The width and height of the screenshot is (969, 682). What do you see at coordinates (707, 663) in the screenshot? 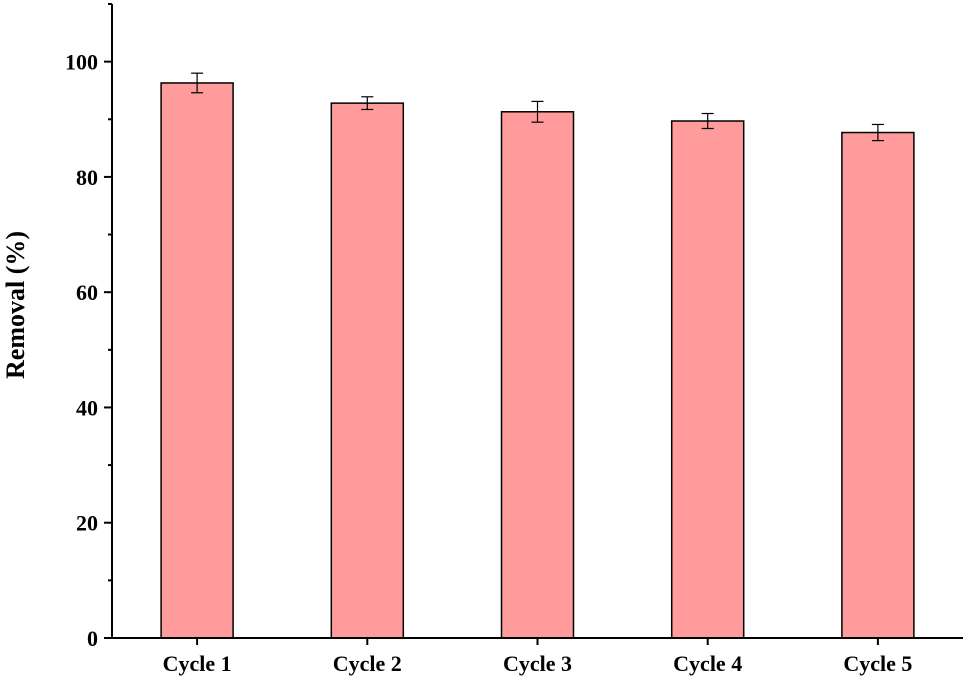
I see `x-tick-label: Cycle 4` at bounding box center [707, 663].